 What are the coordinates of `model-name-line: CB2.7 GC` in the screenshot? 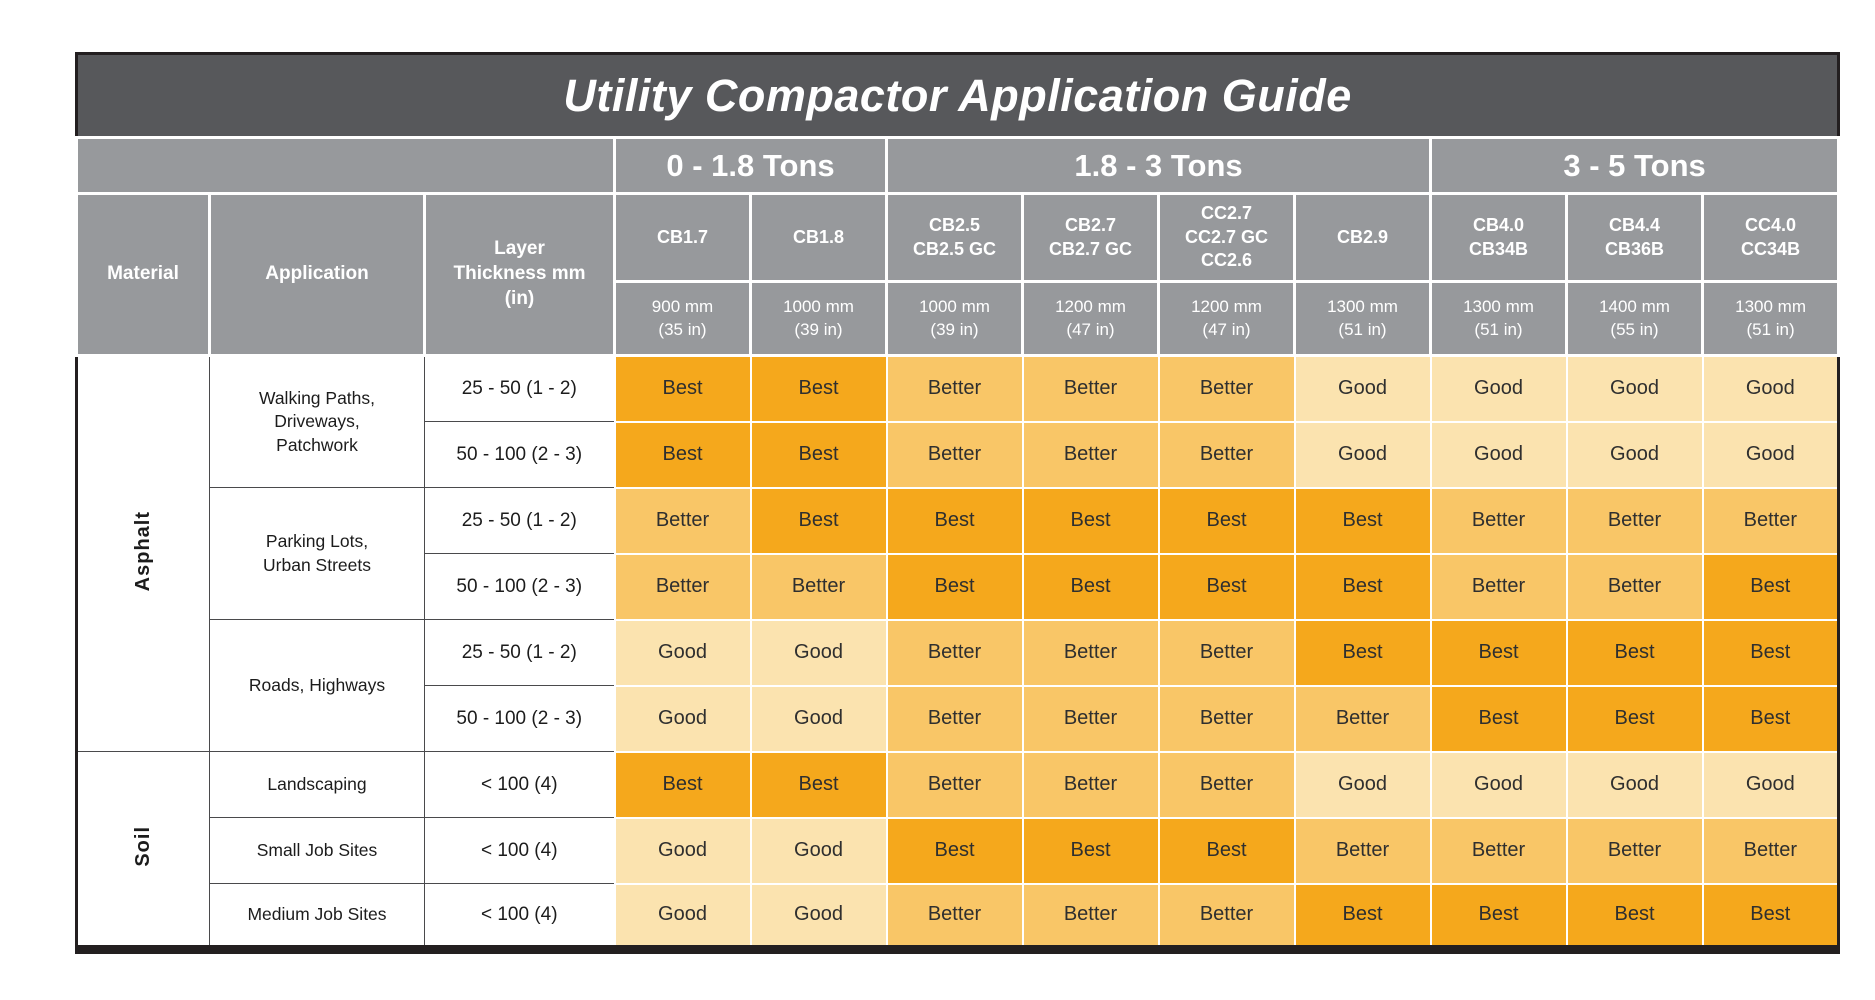 It's located at (1090, 248).